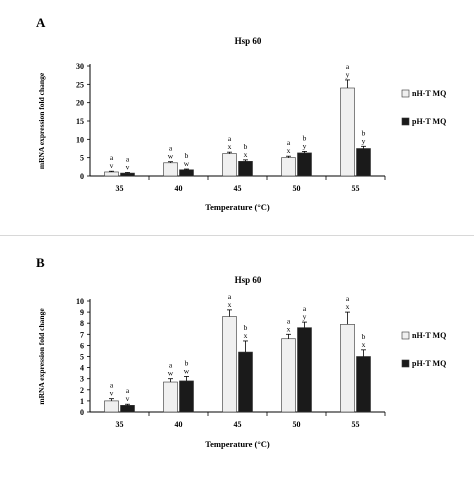 Image resolution: width=474 pixels, height=479 pixels. Describe the element at coordinates (82, 345) in the screenshot. I see `y-tick-label: 6` at that location.